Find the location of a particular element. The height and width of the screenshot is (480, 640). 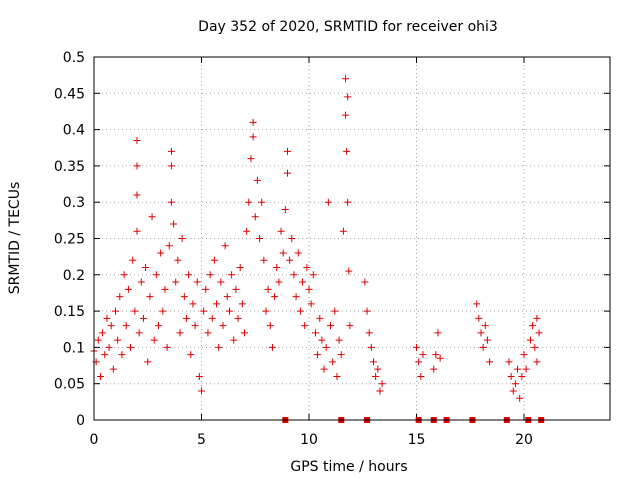

y-tick-label: 0.15 is located at coordinates (69, 312).